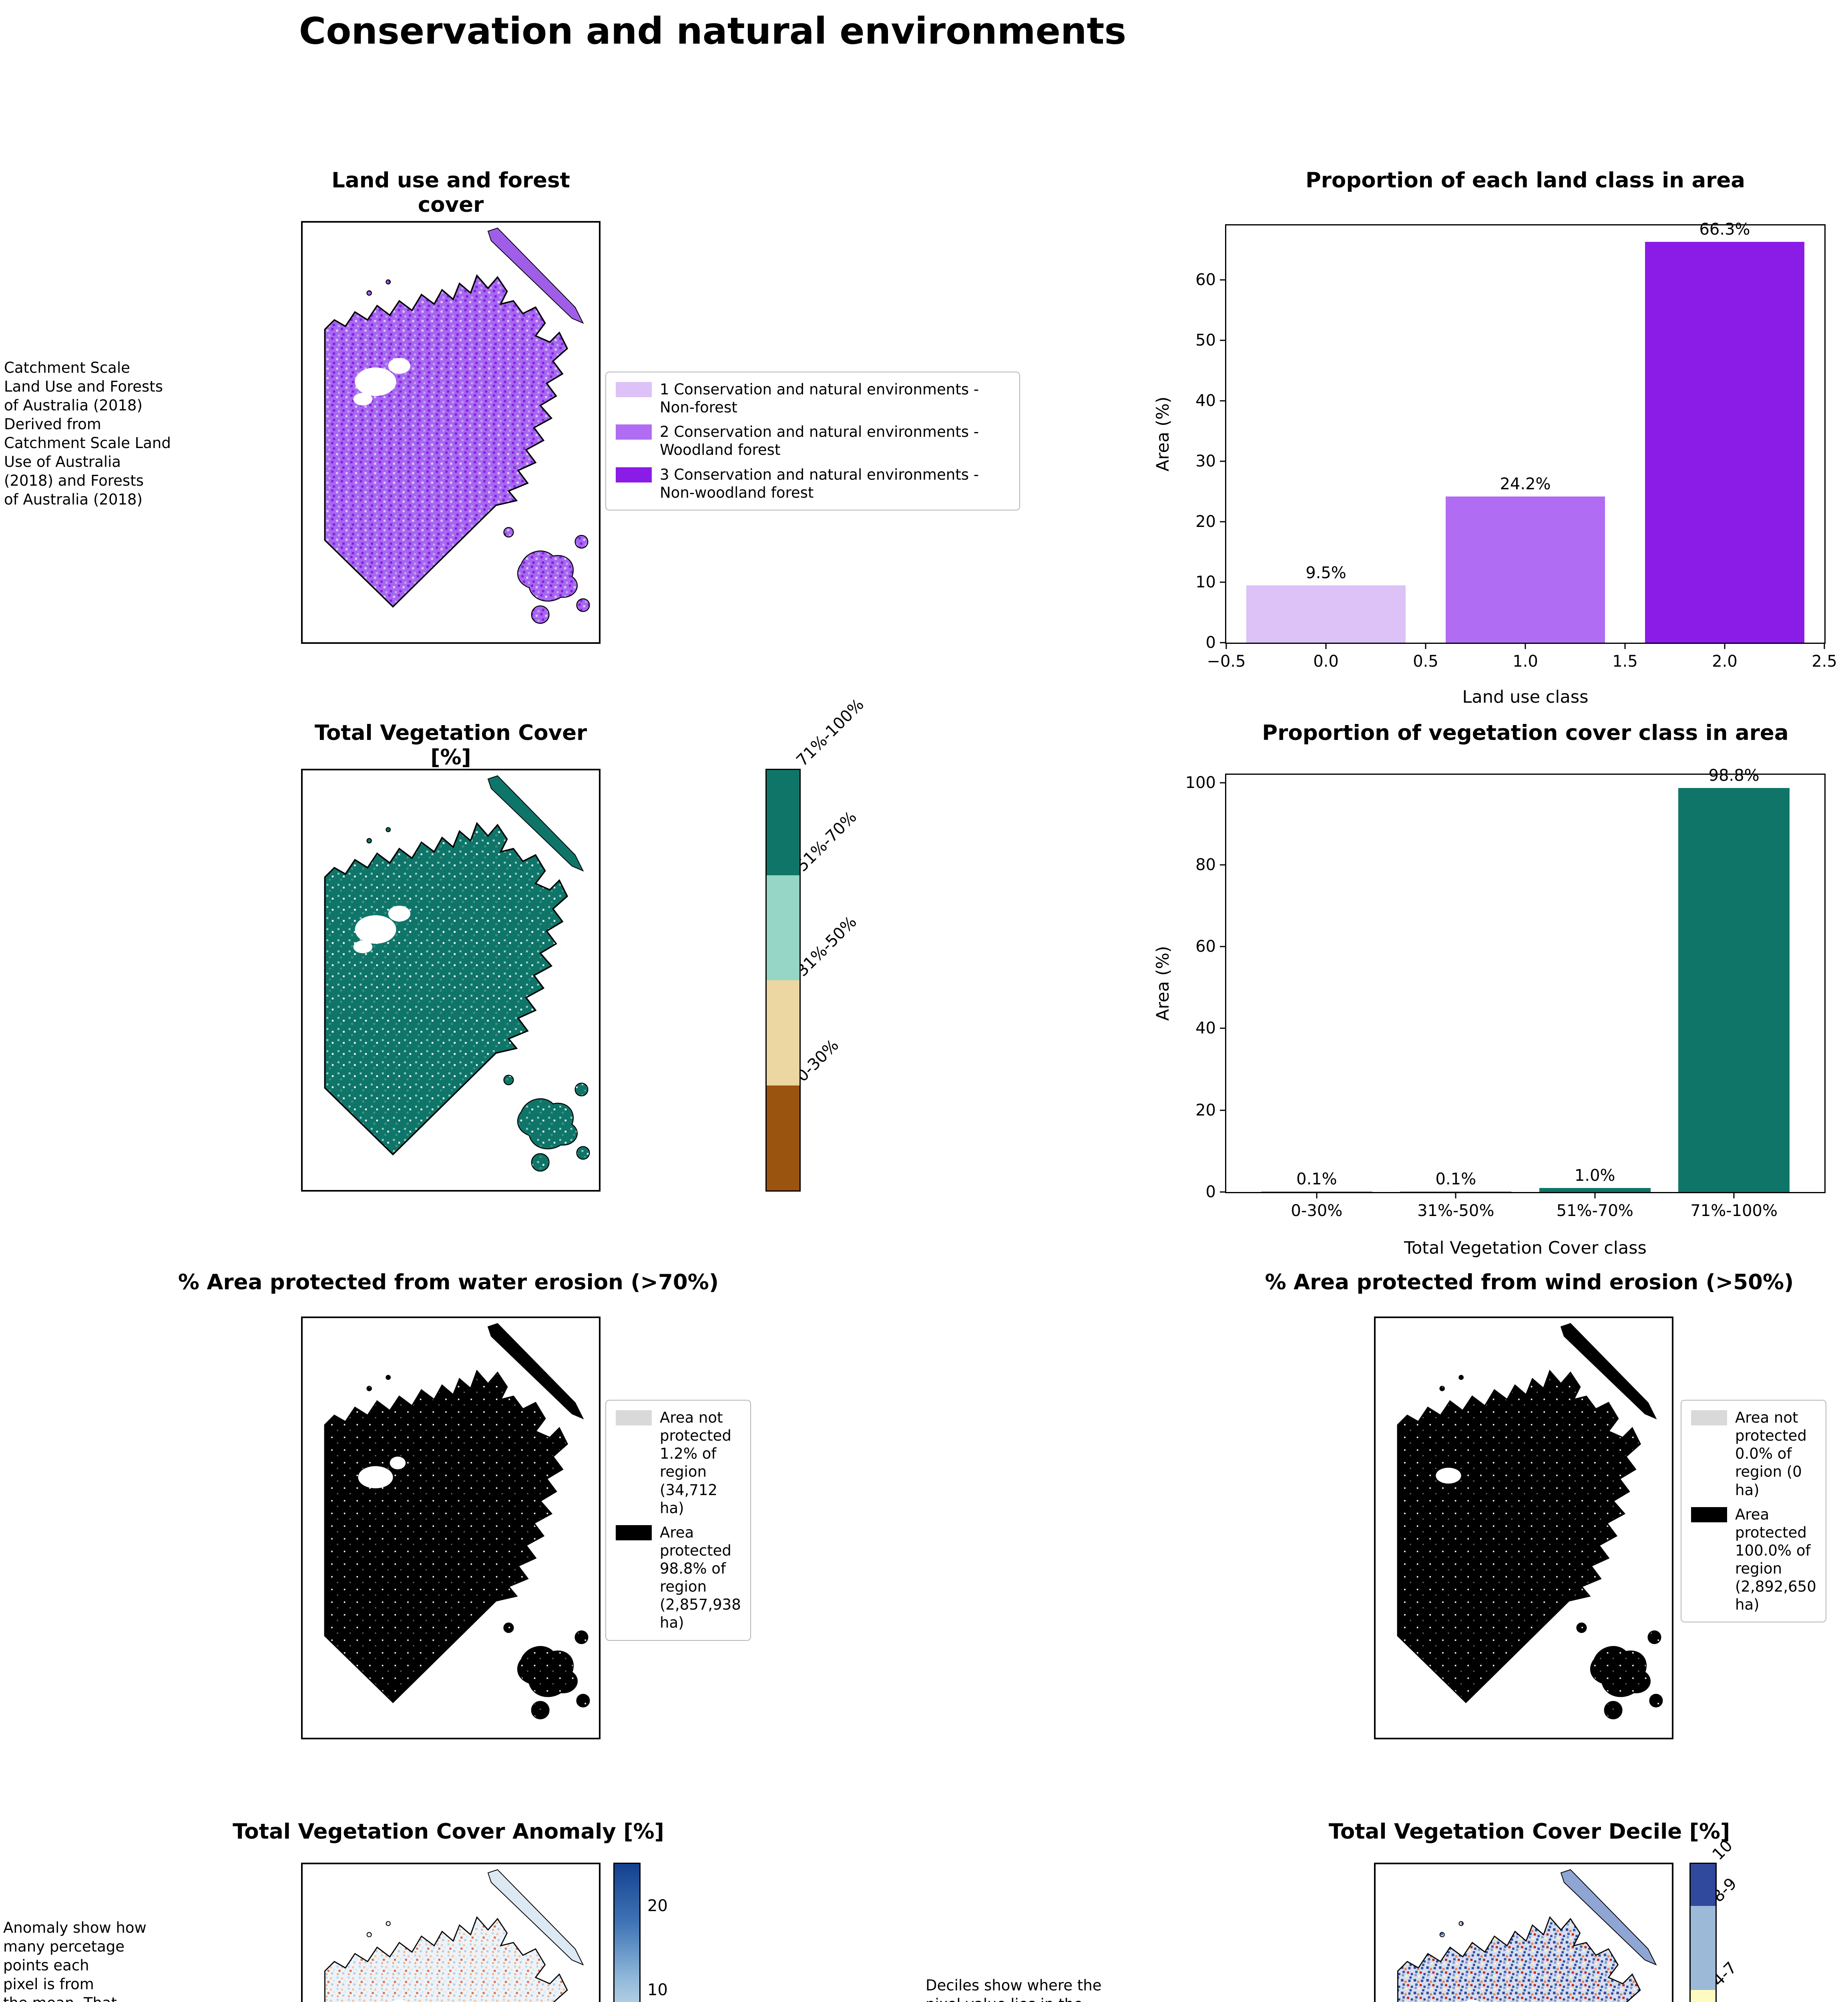 This screenshot has width=1848, height=2002. What do you see at coordinates (1771, 1454) in the screenshot?
I see `legend-label: Area not protected 0.0% of region (0 ha)` at bounding box center [1771, 1454].